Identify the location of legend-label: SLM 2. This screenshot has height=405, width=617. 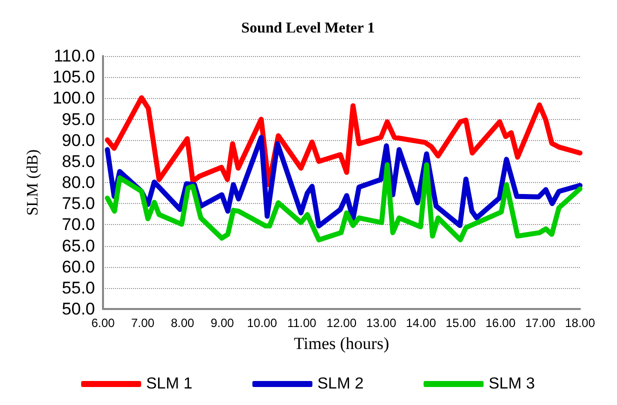
(340, 384).